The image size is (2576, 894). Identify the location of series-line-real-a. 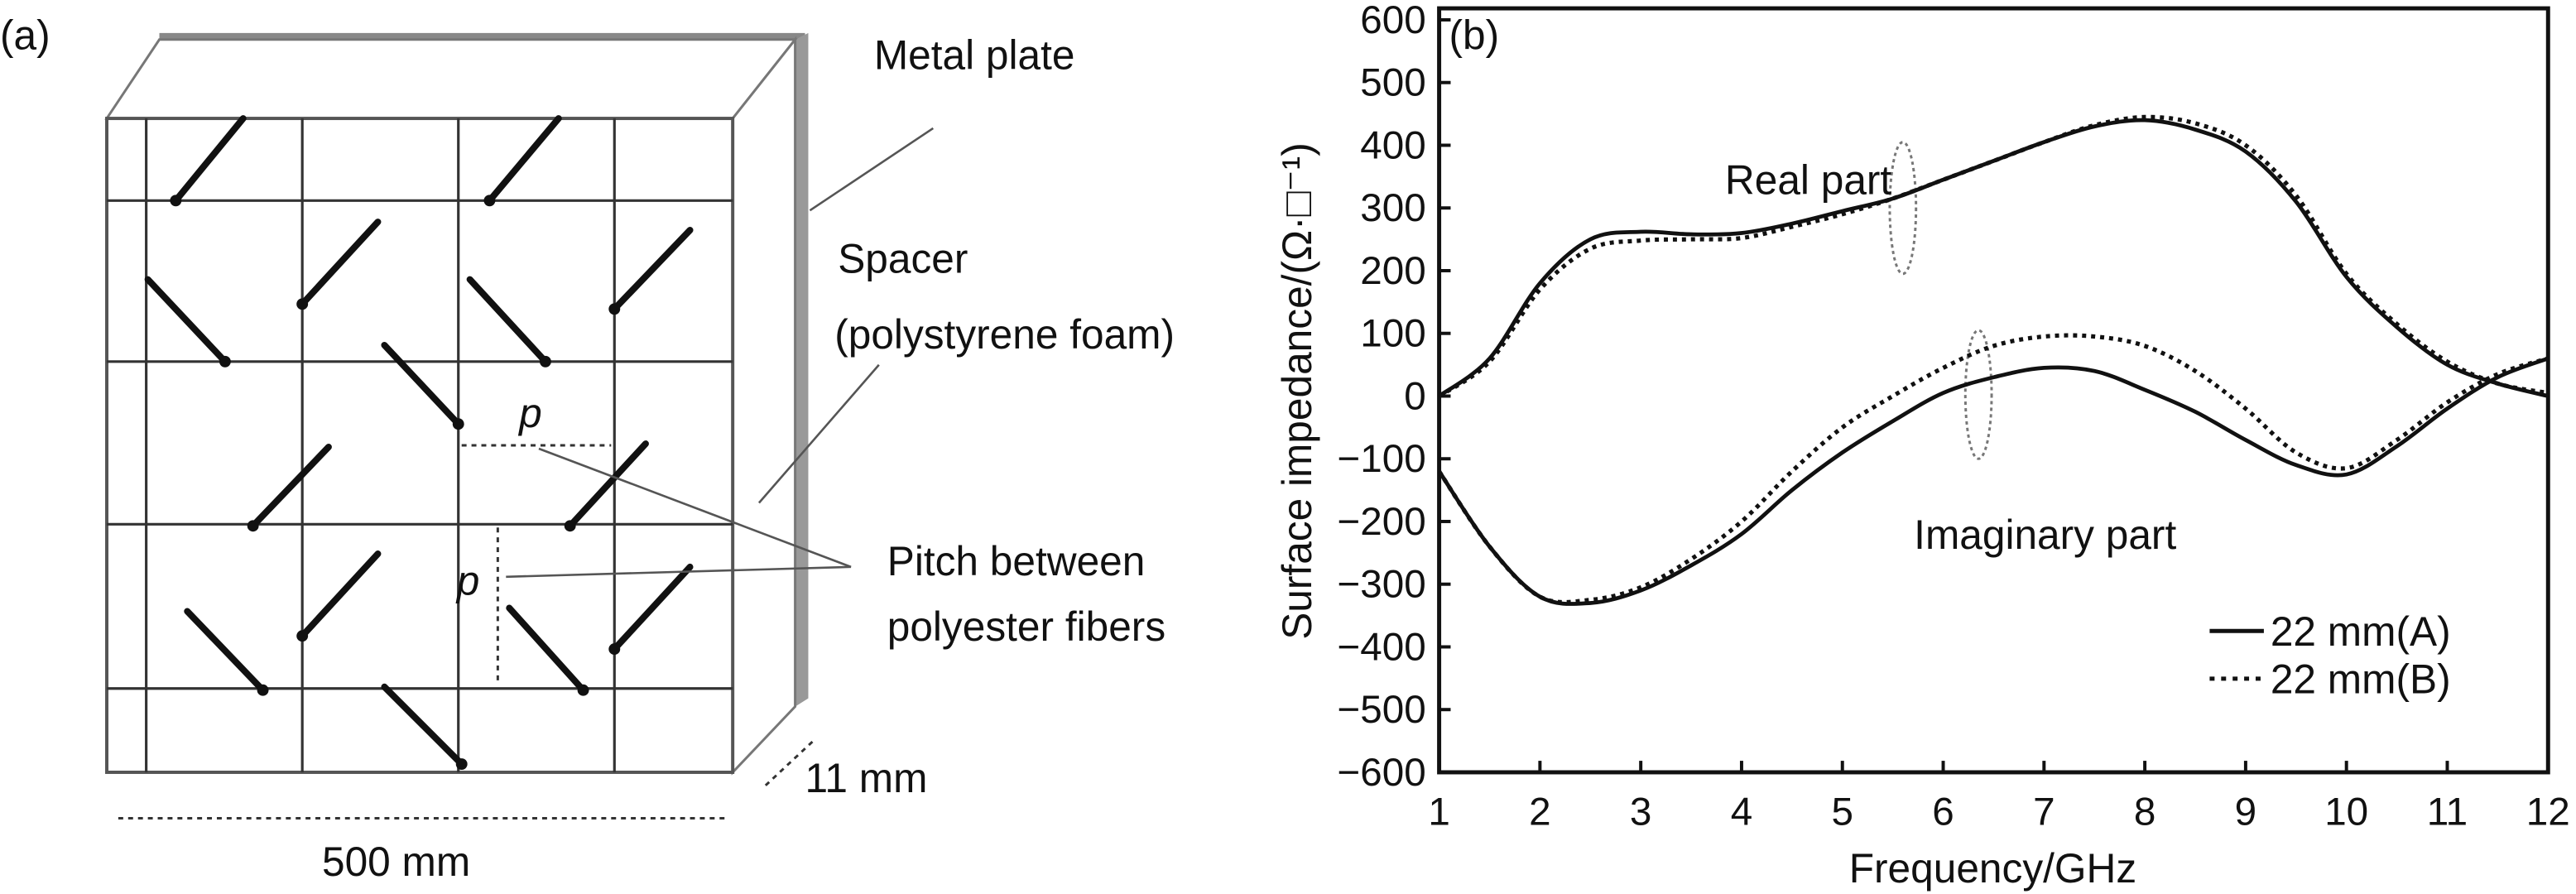
(1993, 258).